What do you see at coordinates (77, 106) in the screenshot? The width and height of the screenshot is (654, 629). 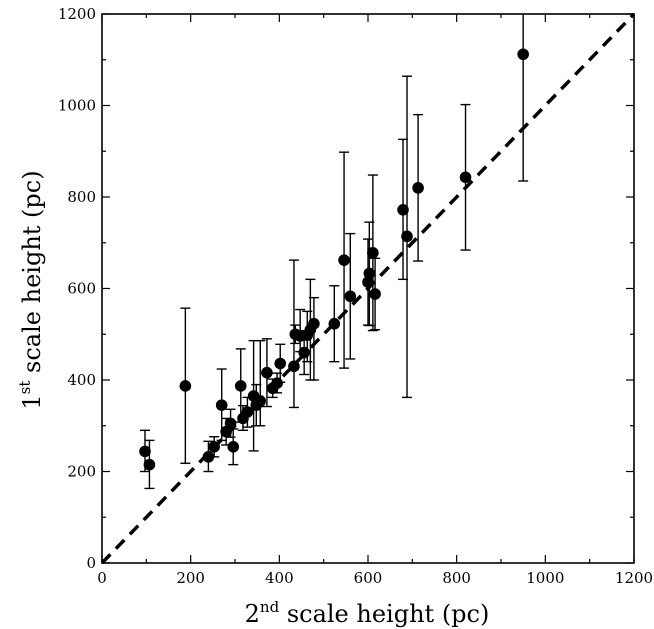 I see `y-tick-label: 1000` at bounding box center [77, 106].